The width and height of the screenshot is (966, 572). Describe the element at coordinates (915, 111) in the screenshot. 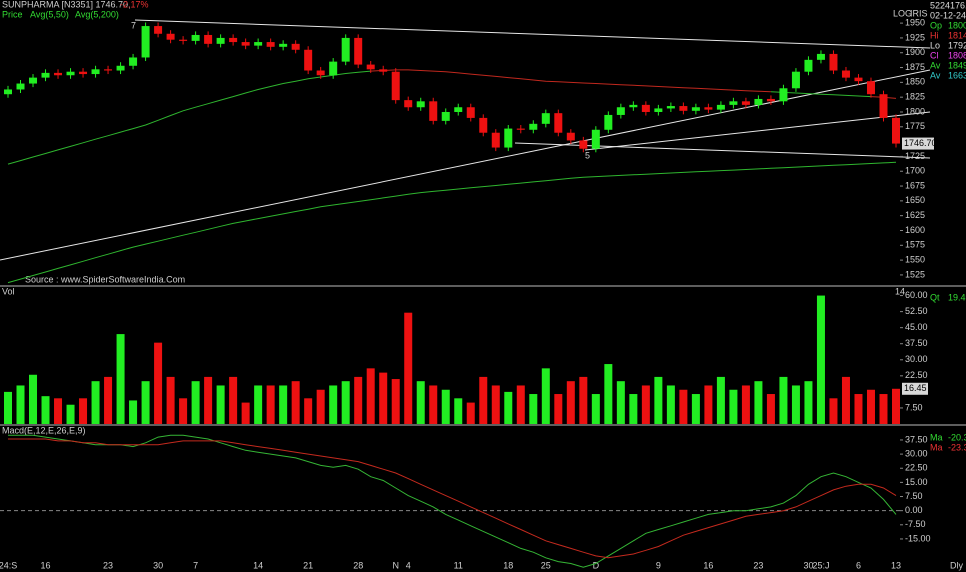

I see `y-tick-label: 1800` at that location.